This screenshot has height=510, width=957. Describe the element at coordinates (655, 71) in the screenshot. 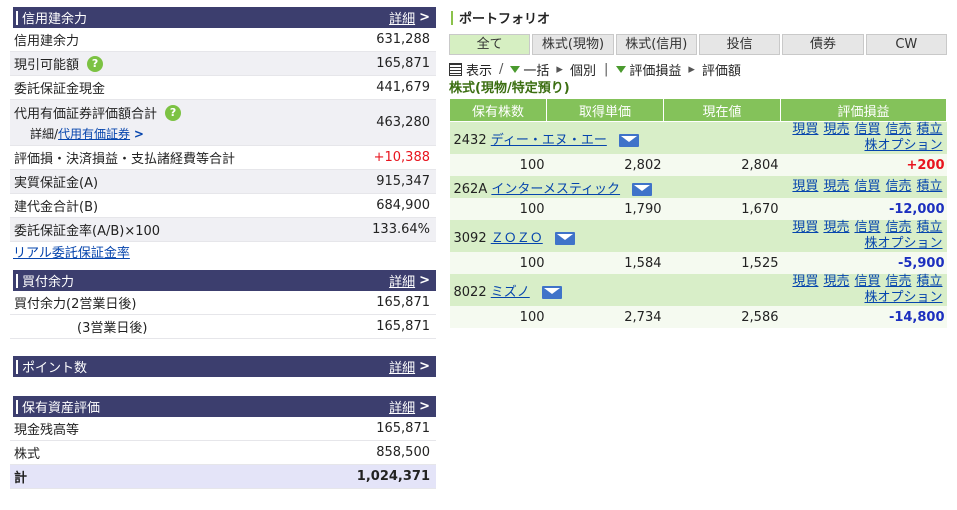

I see `pl-option: 評価損益` at that location.